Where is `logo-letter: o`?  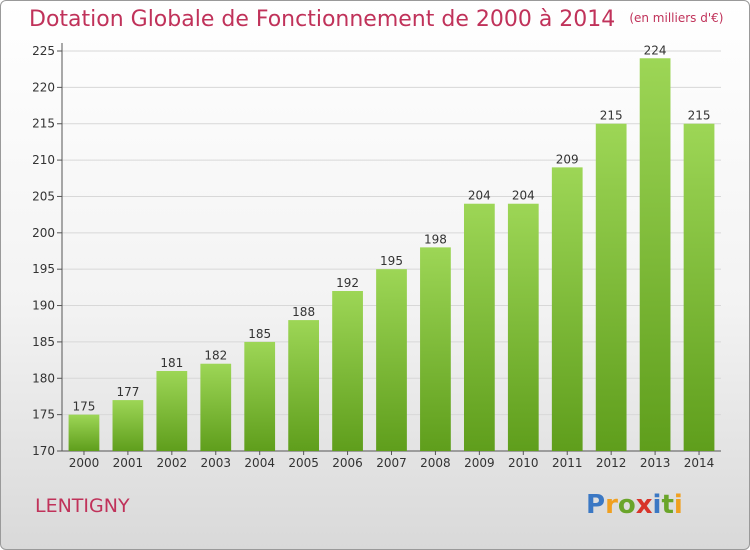
logo-letter: o is located at coordinates (626, 505).